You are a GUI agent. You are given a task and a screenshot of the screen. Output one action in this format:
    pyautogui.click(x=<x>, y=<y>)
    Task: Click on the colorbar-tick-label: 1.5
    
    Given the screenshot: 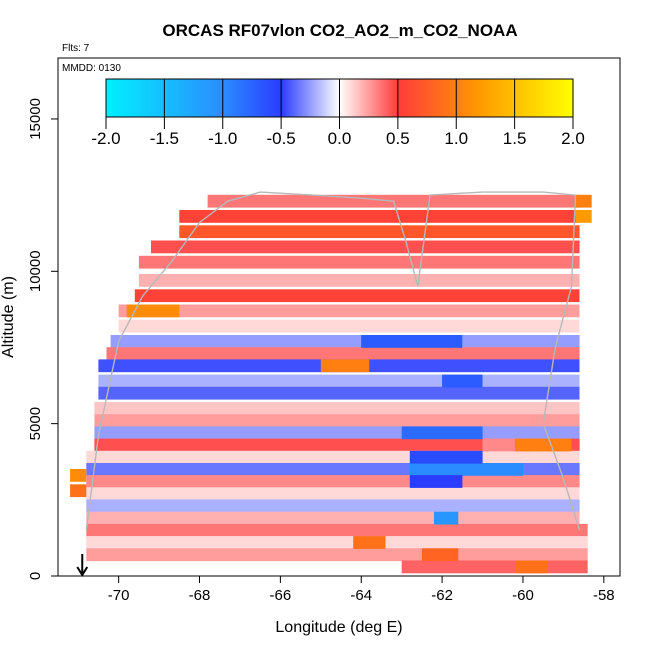 What is the action you would take?
    pyautogui.click(x=515, y=138)
    